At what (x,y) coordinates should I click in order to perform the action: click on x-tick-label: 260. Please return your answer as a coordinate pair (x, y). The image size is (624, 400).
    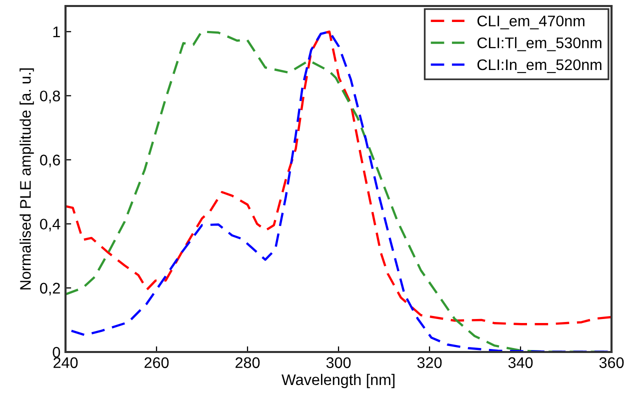
    Looking at the image, I should click on (156, 362).